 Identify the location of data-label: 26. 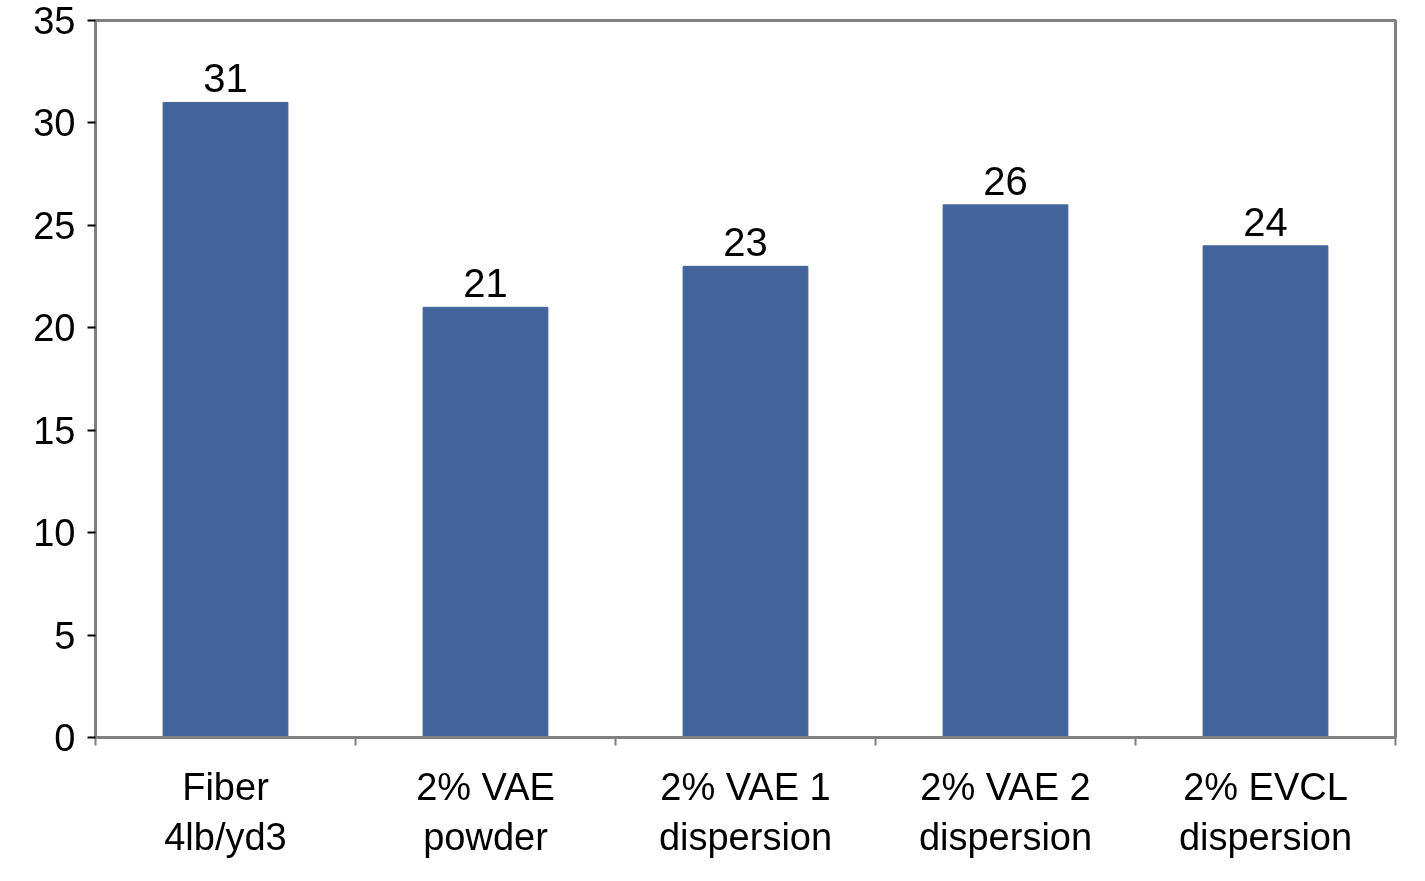
(1005, 180).